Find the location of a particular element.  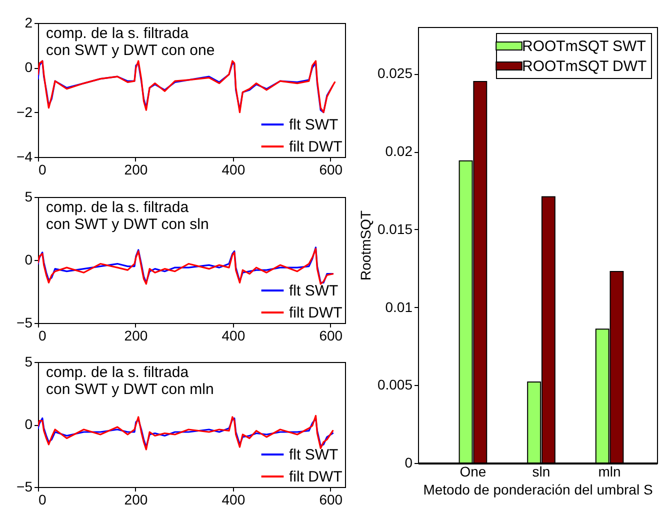

y-tick-label: 0.015 is located at coordinates (395, 228).